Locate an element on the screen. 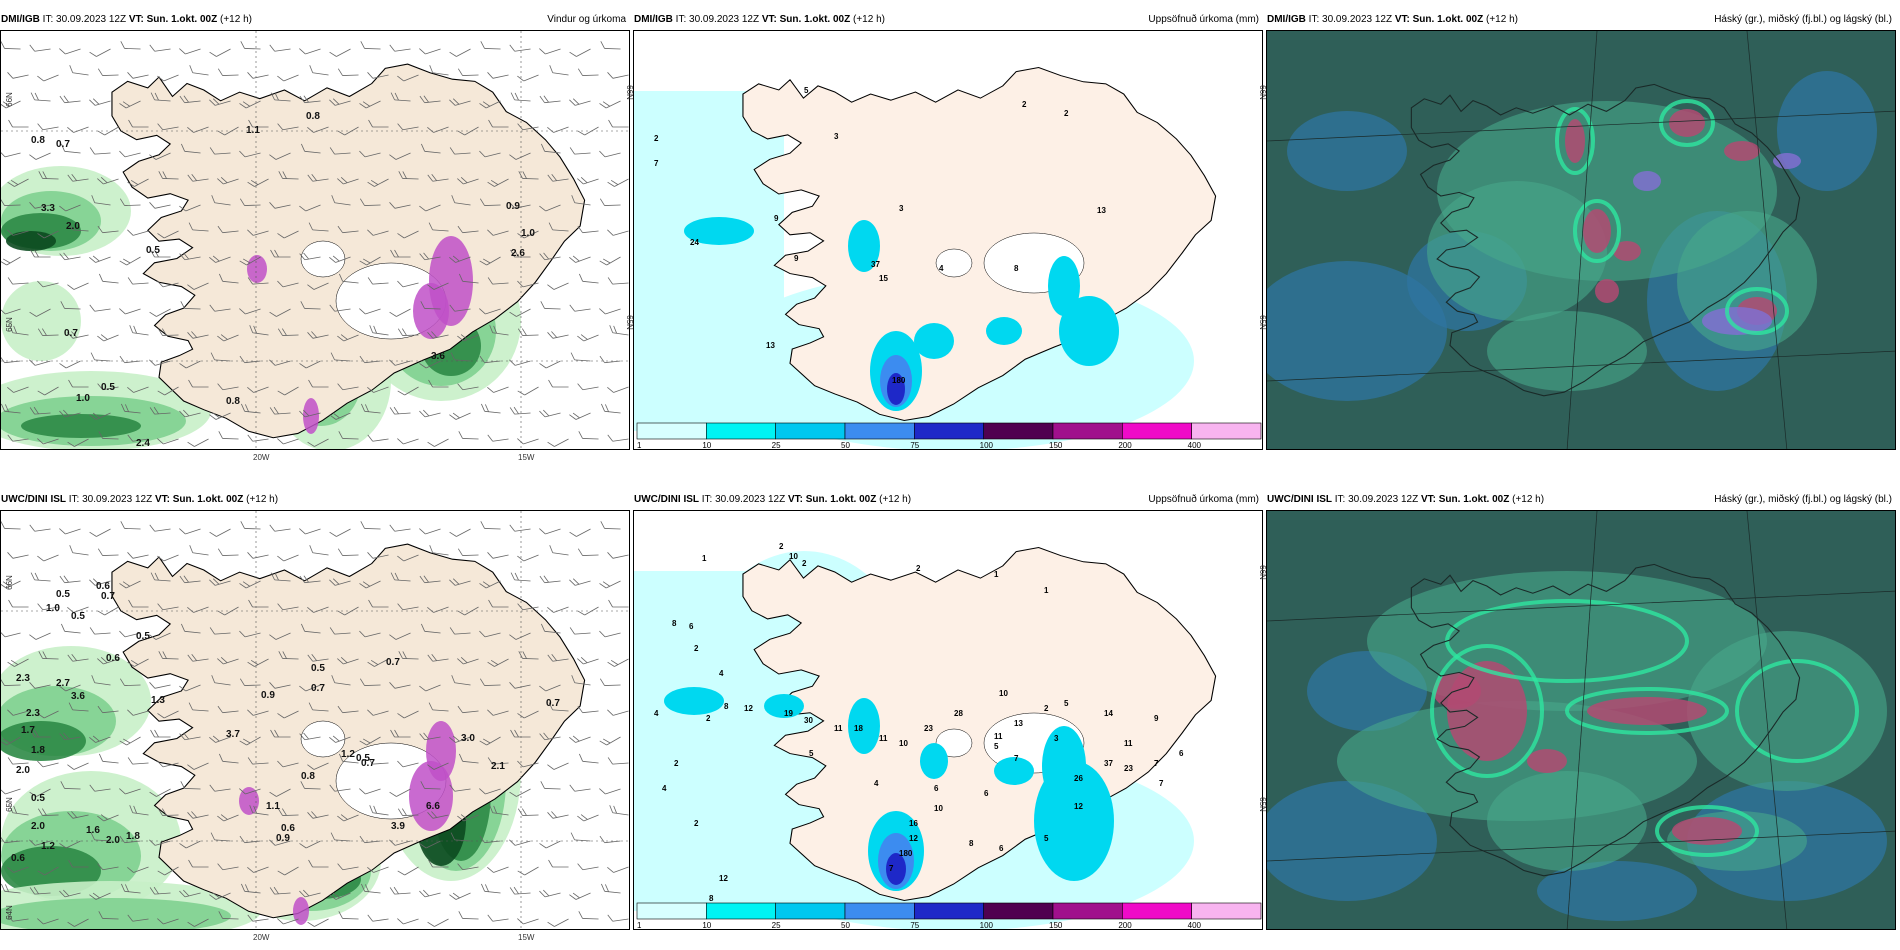 This screenshot has width=1900, height=950. precip-total-label: 2 is located at coordinates (1024, 104).